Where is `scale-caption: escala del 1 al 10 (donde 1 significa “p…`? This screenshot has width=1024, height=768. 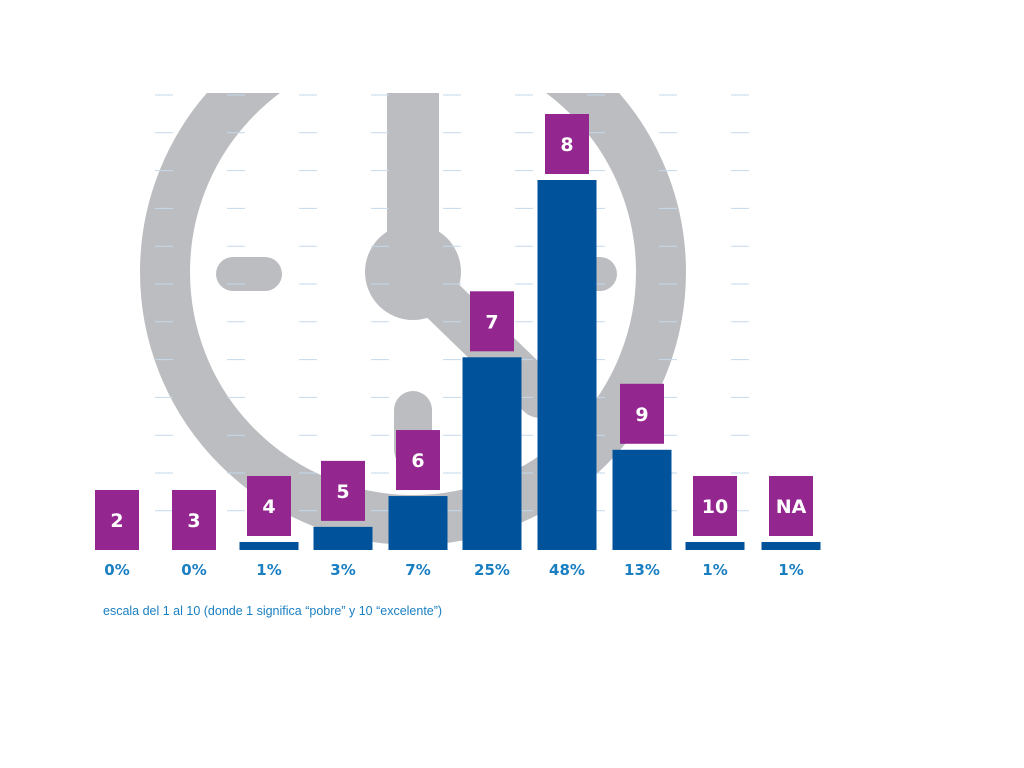
scale-caption: escala del 1 al 10 (donde 1 significa “p… is located at coordinates (273, 611).